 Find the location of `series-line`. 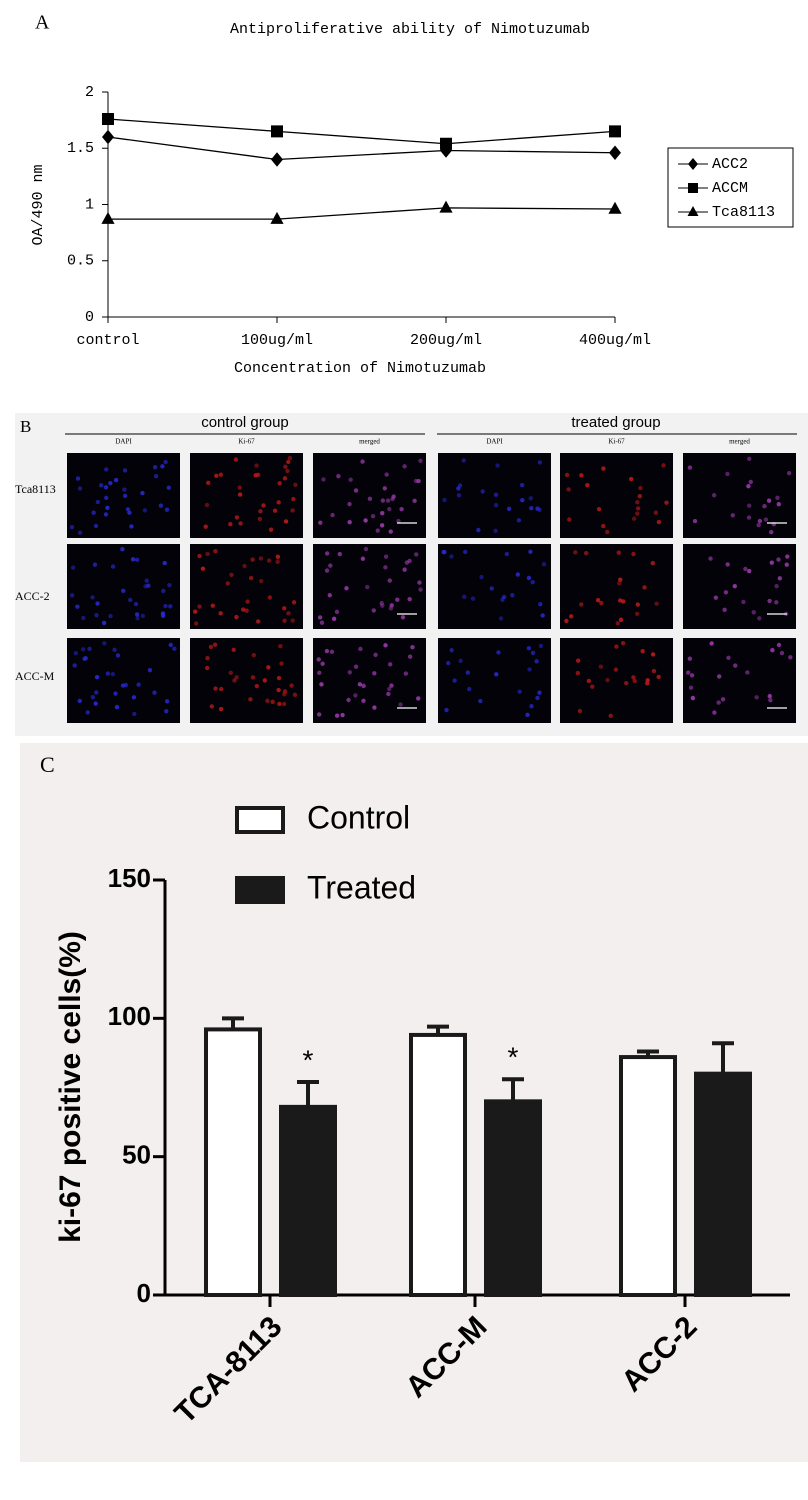

series-line is located at coordinates (361, 131).